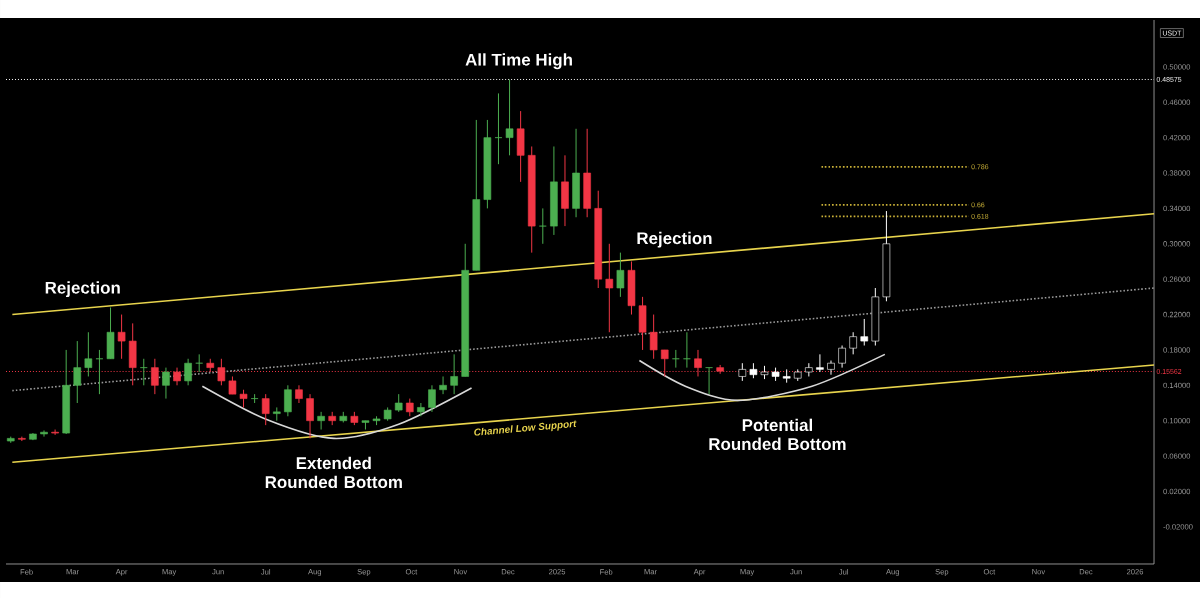 The height and width of the screenshot is (598, 1200). I want to click on annotation: Extended Rounded Bottom, so click(333, 472).